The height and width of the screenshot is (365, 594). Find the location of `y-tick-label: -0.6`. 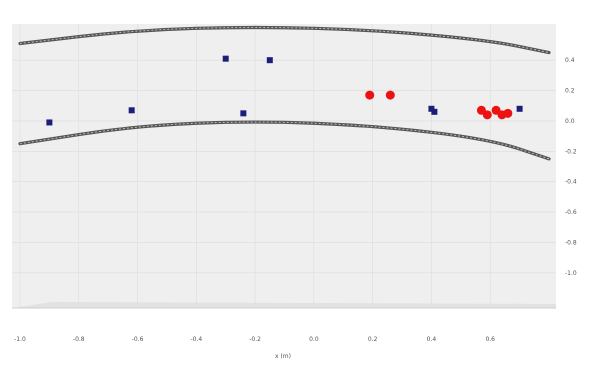

y-tick-label: -0.6 is located at coordinates (571, 212).